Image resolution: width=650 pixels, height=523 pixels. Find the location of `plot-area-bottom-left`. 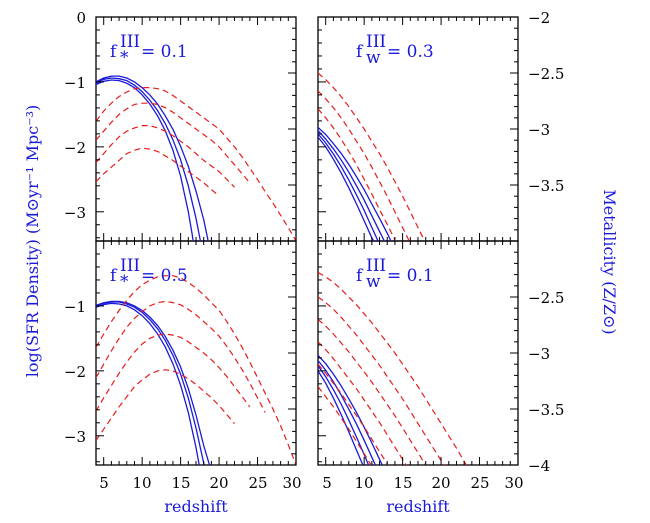

plot-area-bottom-left is located at coordinates (196, 370).